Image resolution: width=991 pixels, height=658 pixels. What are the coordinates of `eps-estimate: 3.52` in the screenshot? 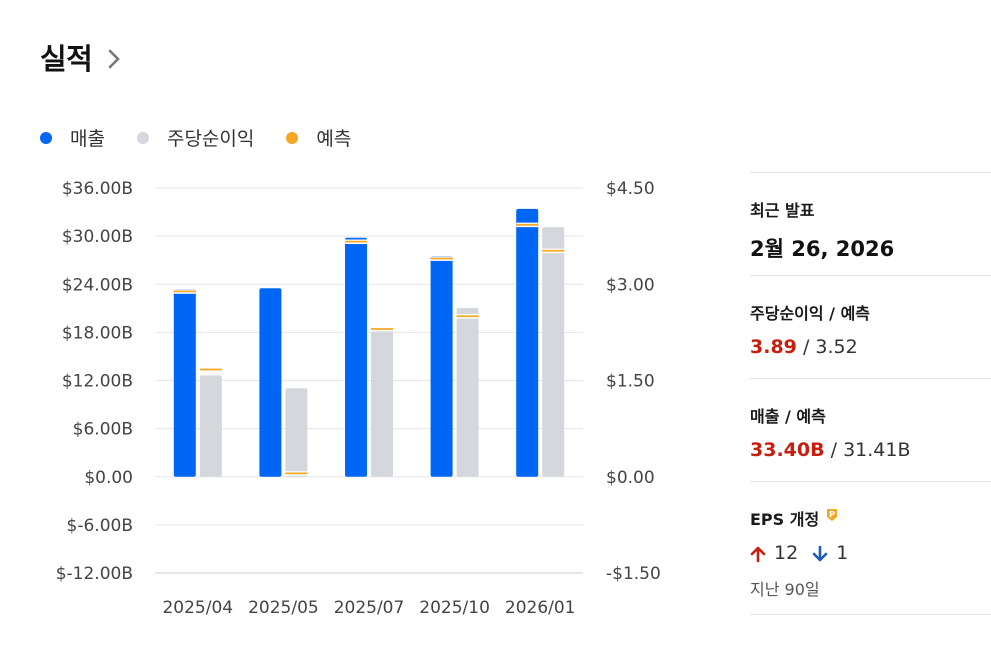 It's located at (836, 347).